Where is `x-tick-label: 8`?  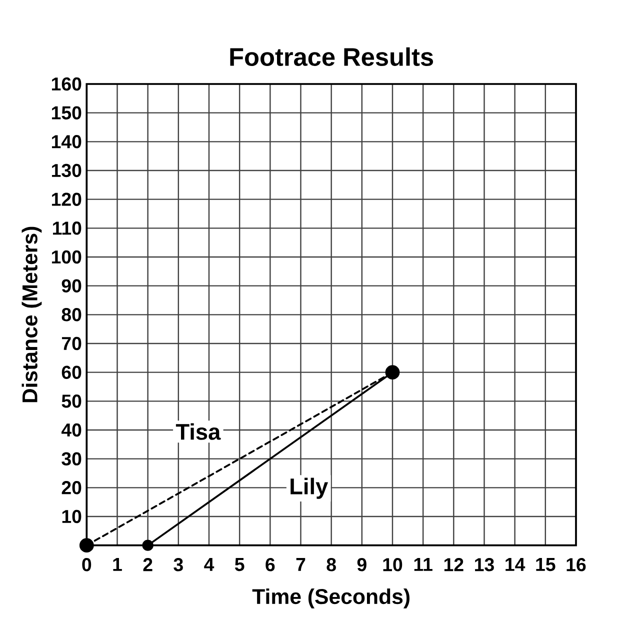 x-tick-label: 8 is located at coordinates (331, 565).